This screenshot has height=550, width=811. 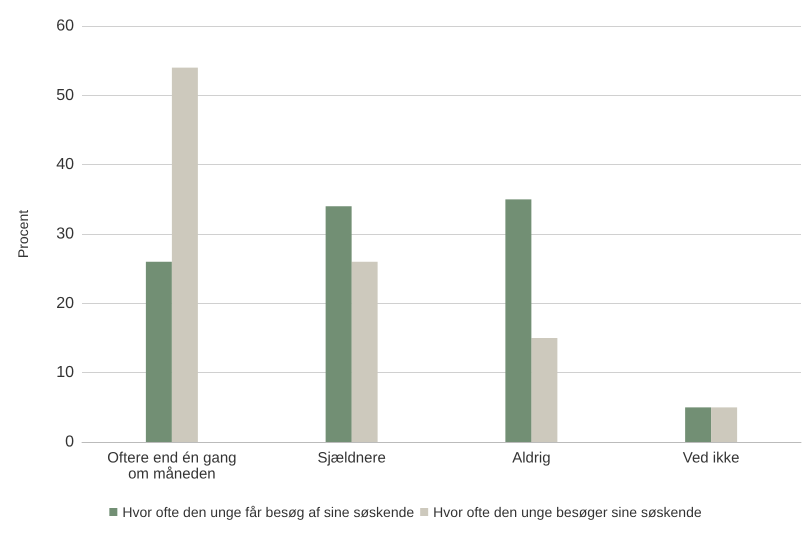 What do you see at coordinates (65, 234) in the screenshot?
I see `y-tick-label: 30` at bounding box center [65, 234].